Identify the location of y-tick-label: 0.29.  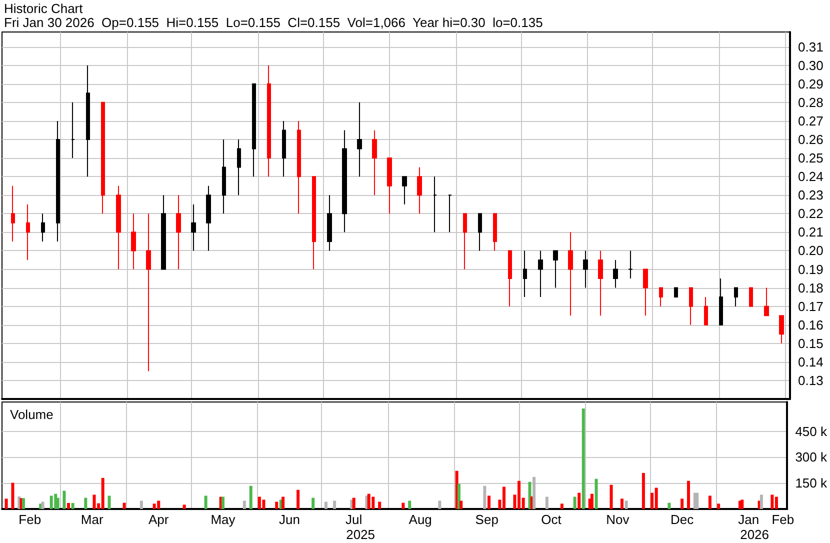
(811, 84).